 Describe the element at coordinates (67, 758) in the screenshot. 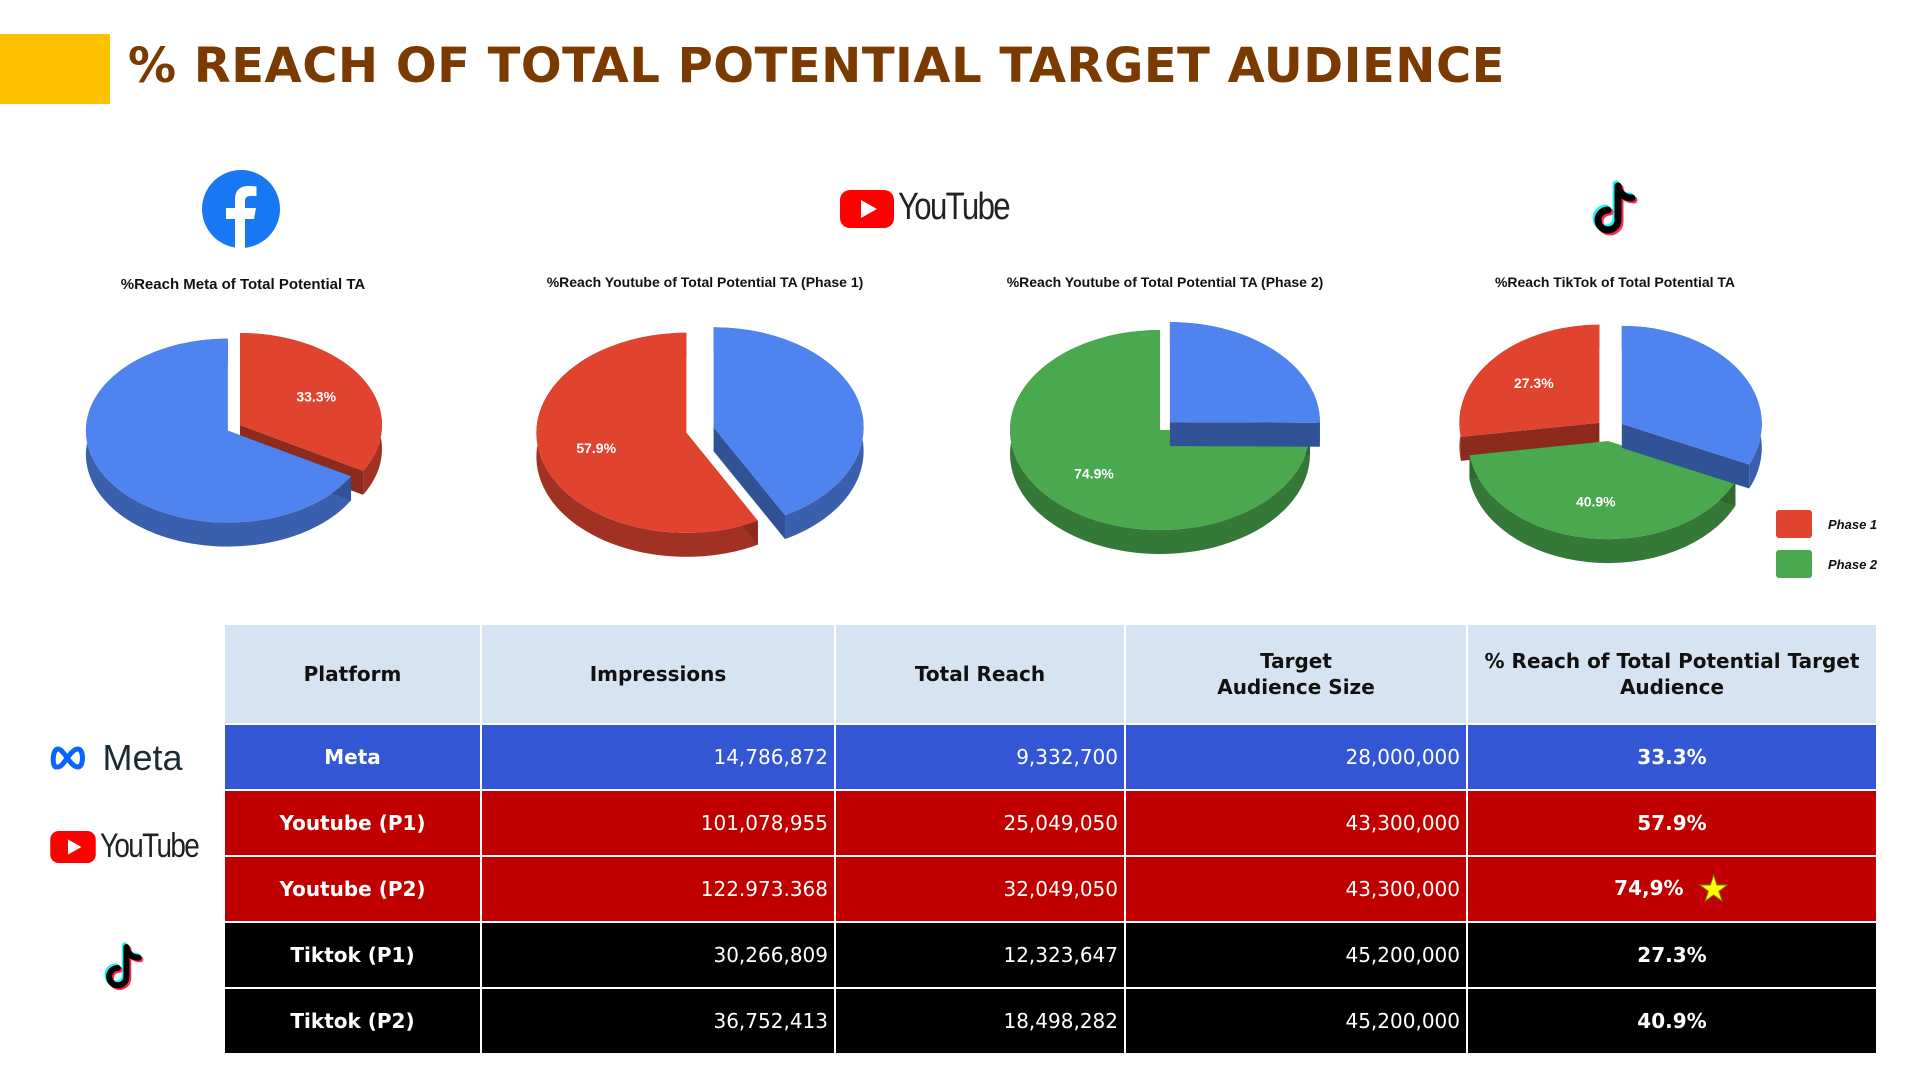

I see `meta-infinity-icon` at that location.